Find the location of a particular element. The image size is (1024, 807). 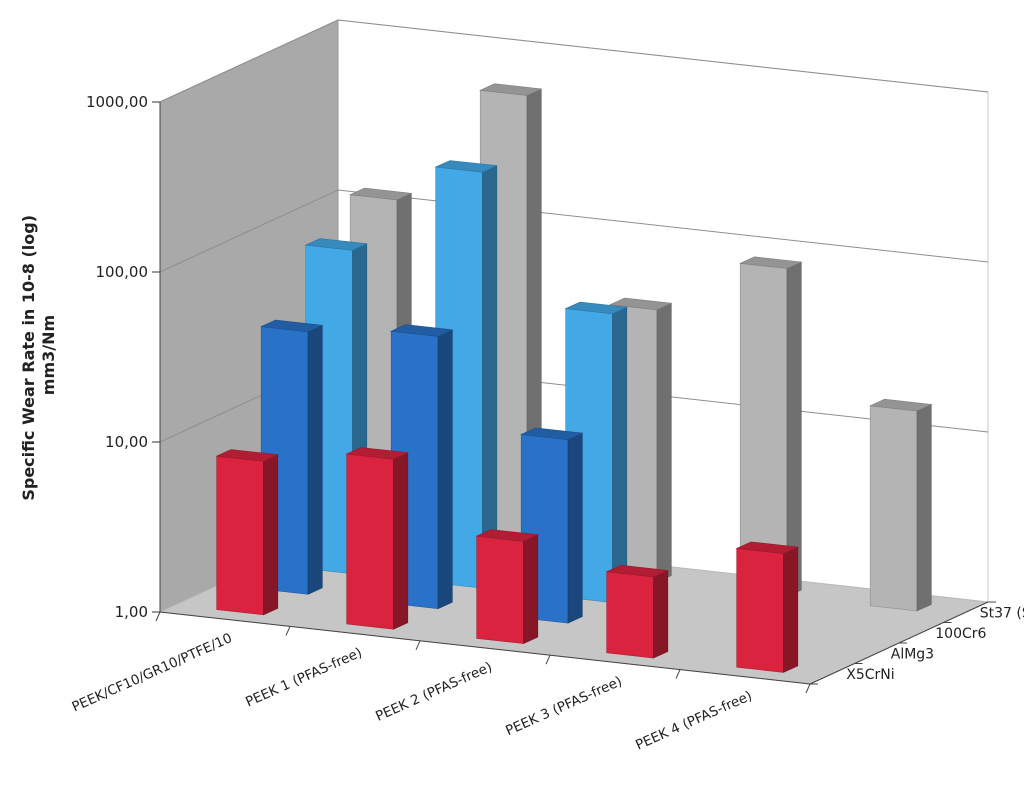

x-axis-line is located at coordinates (485, 648).